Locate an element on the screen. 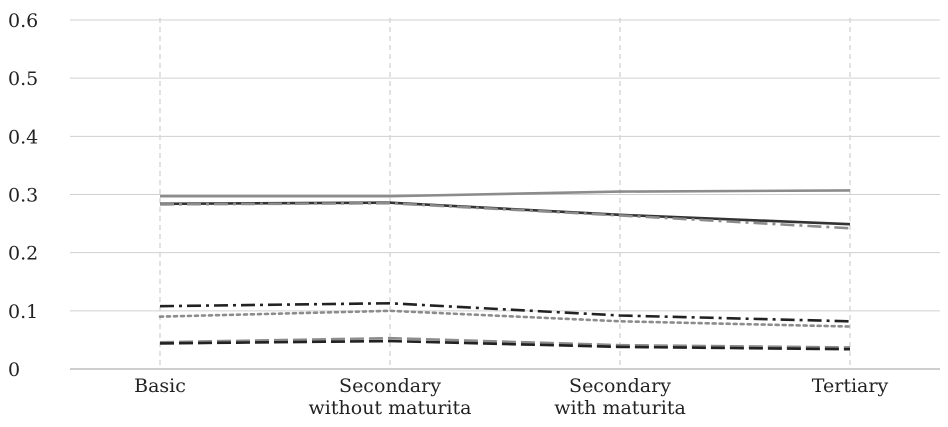  x-tick-label: Secondary without maturita is located at coordinates (390, 397).